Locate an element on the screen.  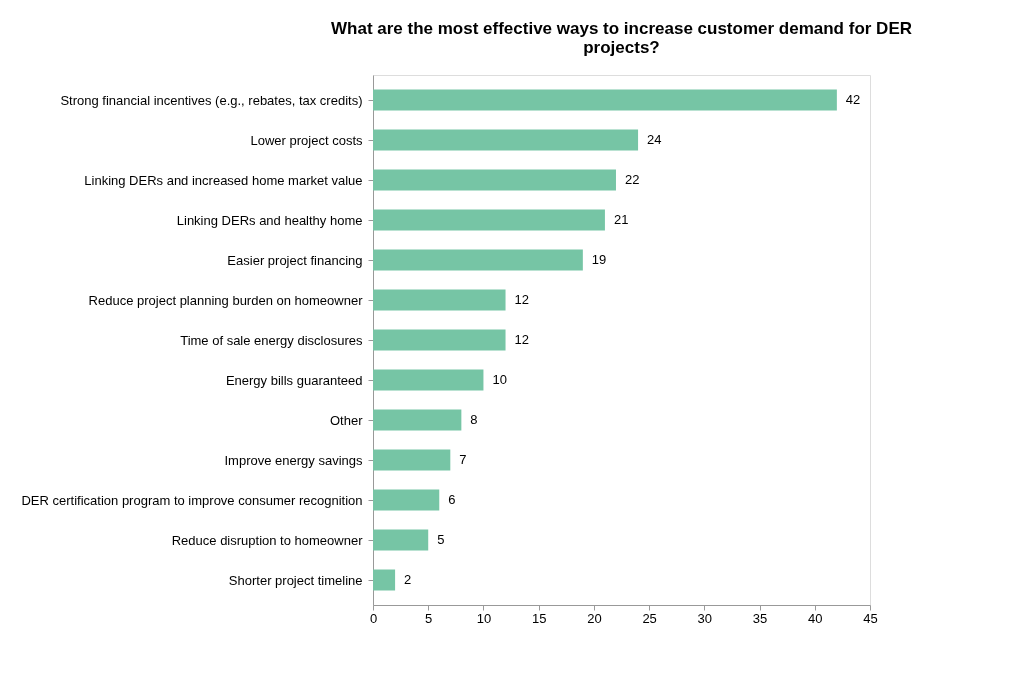
y-tick-label: Shorter project timeline is located at coordinates (295, 580).